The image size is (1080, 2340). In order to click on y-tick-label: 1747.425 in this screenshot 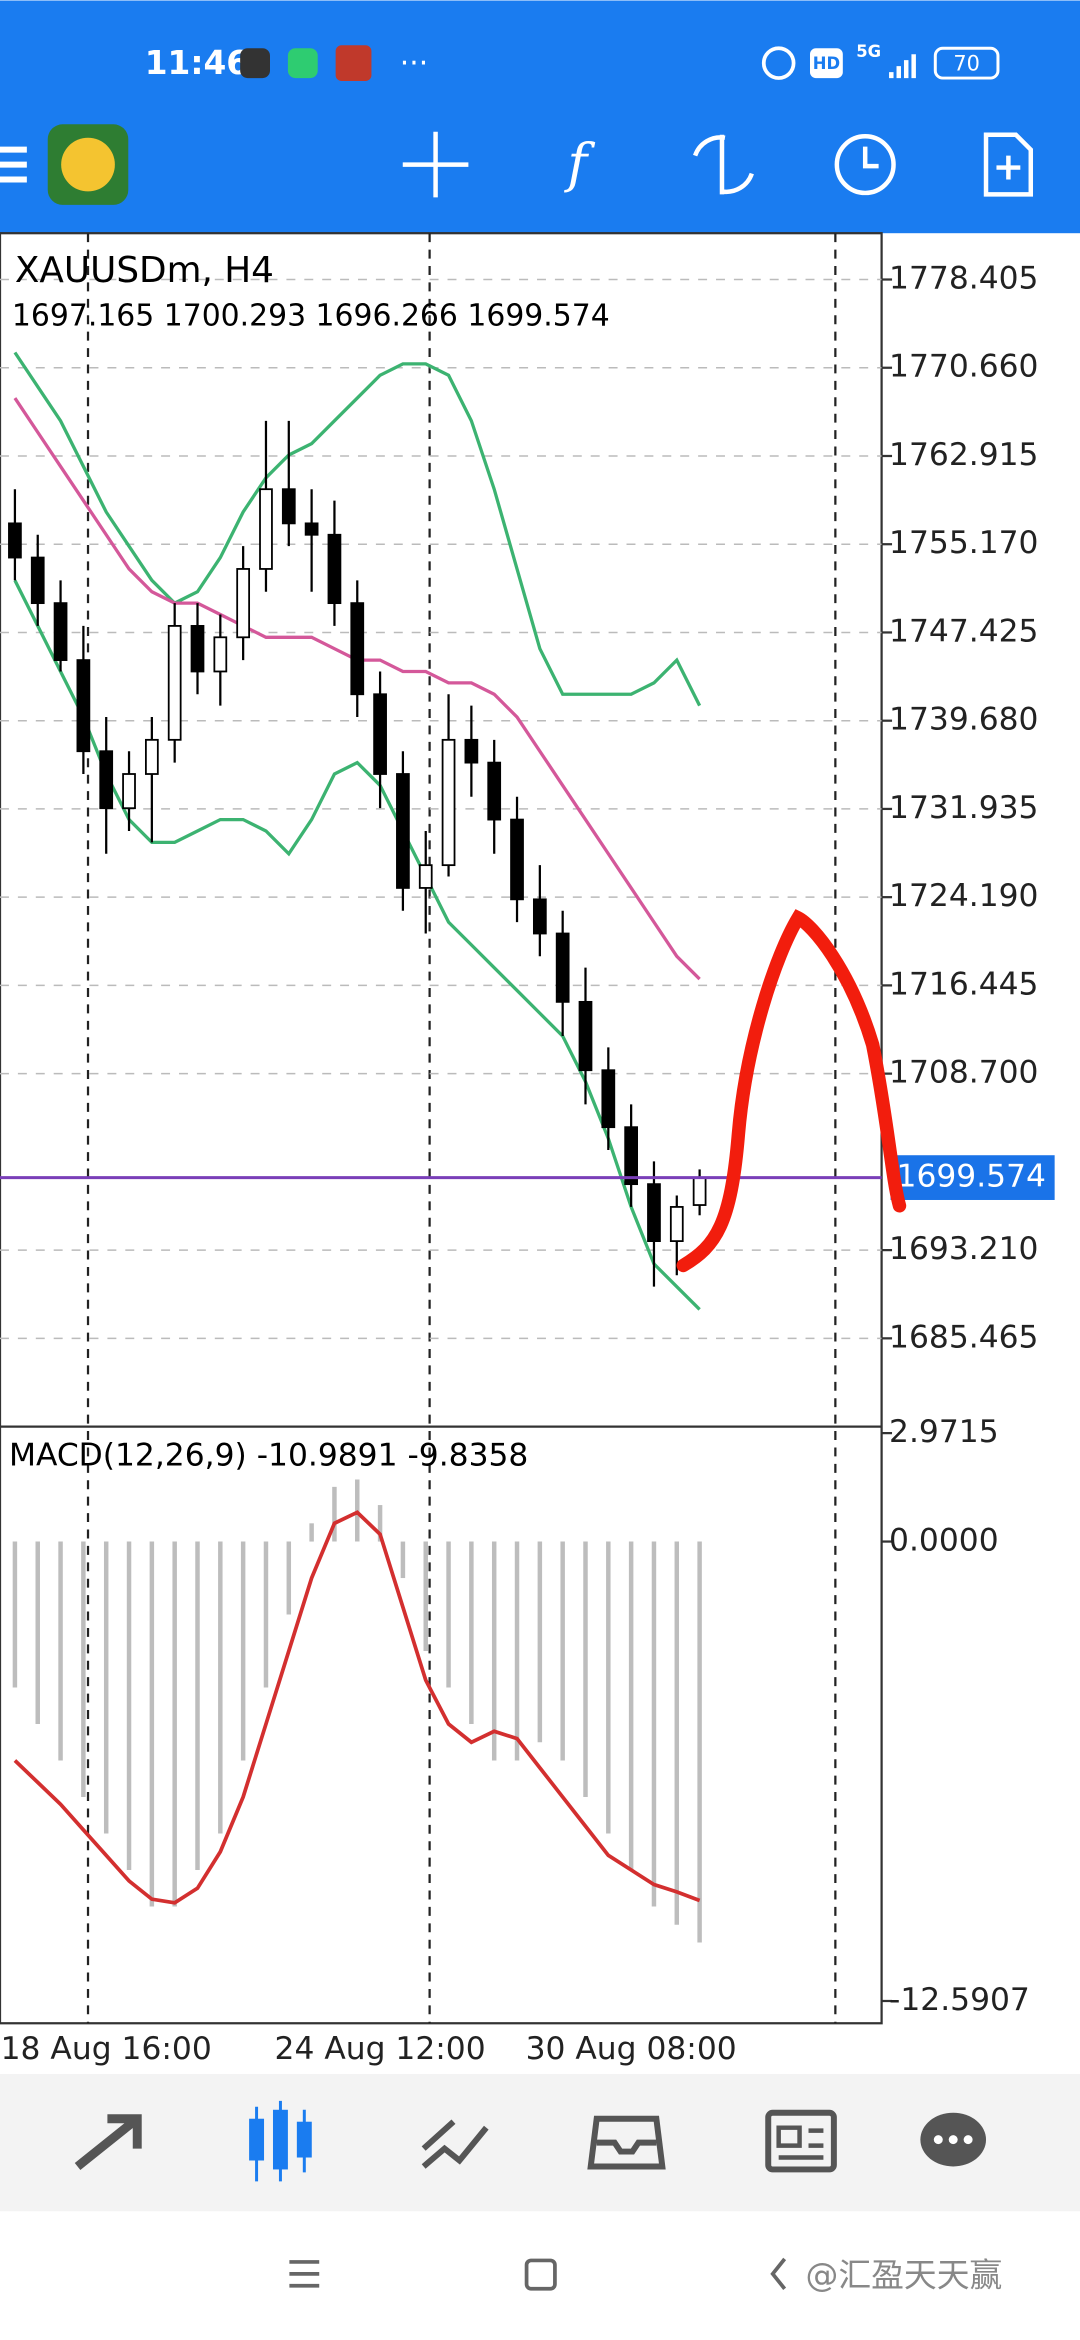, I will do `click(963, 631)`.